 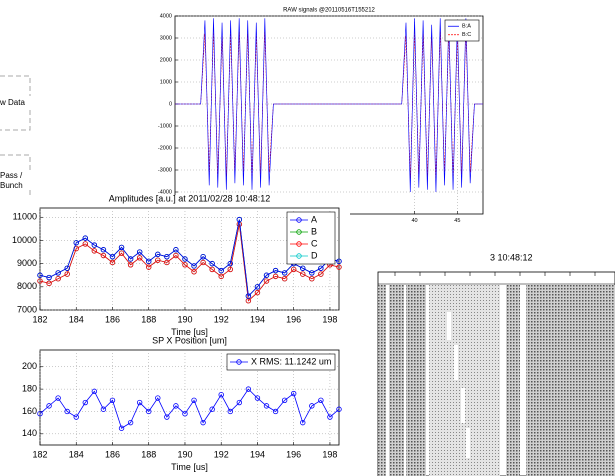 I want to click on y-tick-label: 160, so click(x=29, y=411).